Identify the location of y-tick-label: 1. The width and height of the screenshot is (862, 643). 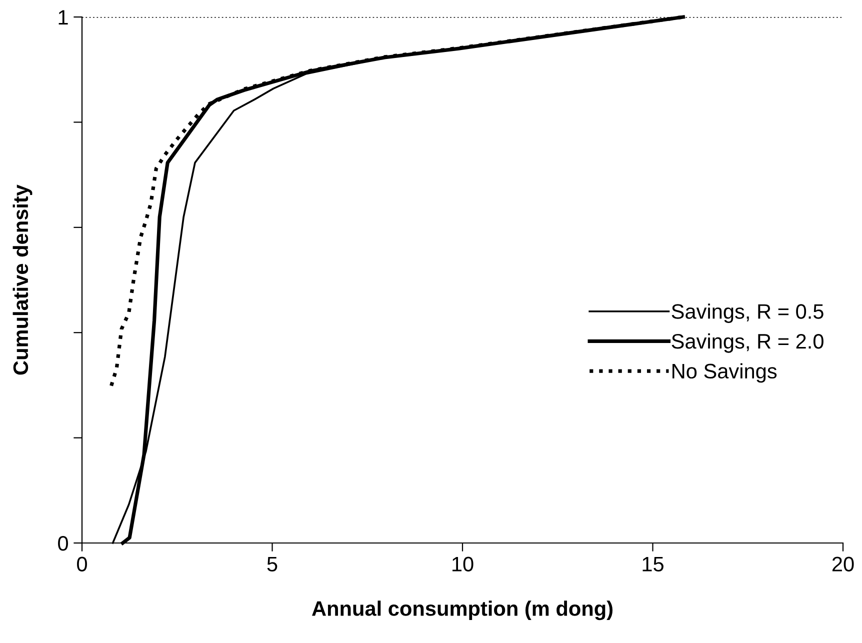
(63, 17).